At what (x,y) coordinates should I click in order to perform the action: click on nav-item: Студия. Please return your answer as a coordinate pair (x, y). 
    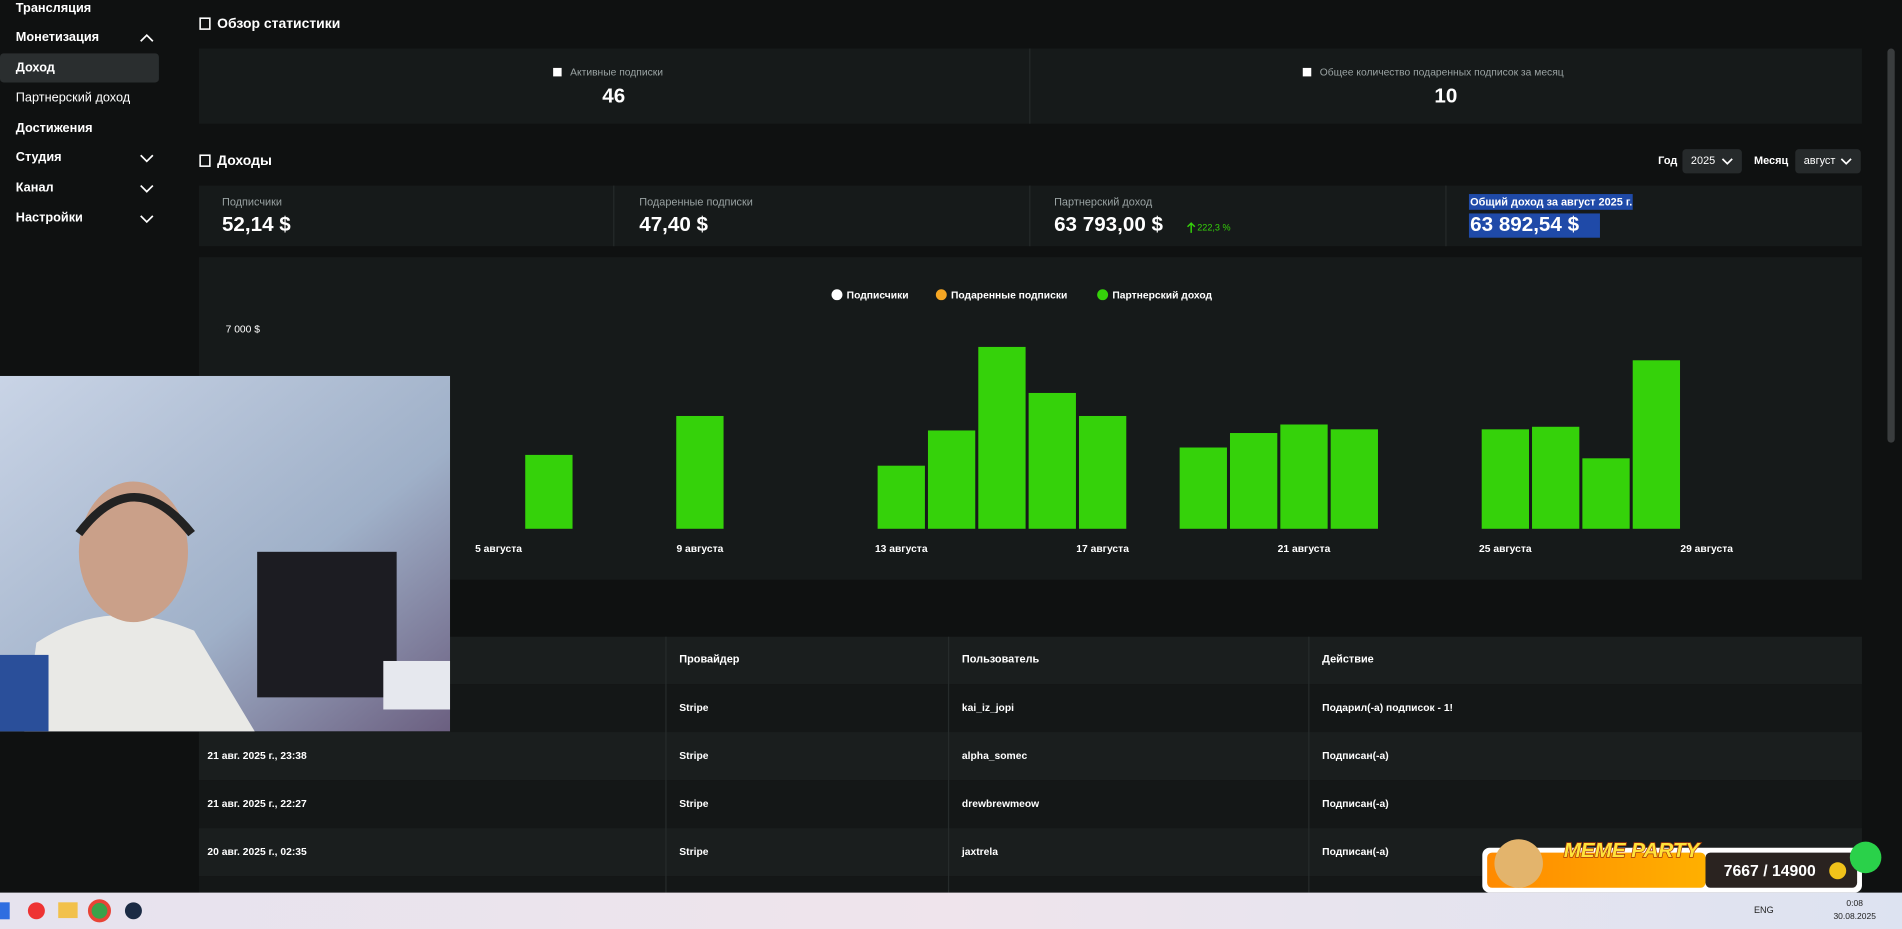
    Looking at the image, I should click on (39, 156).